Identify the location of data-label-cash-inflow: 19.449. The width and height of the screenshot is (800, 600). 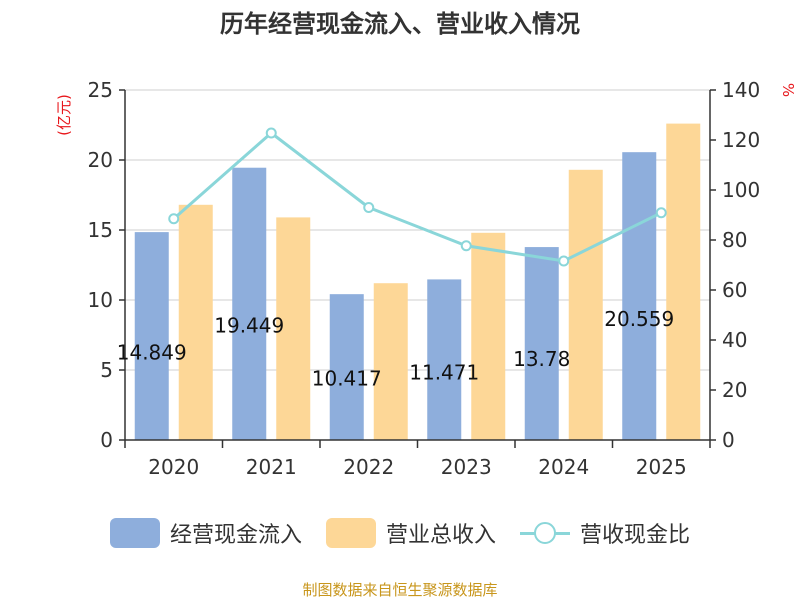
(249, 326).